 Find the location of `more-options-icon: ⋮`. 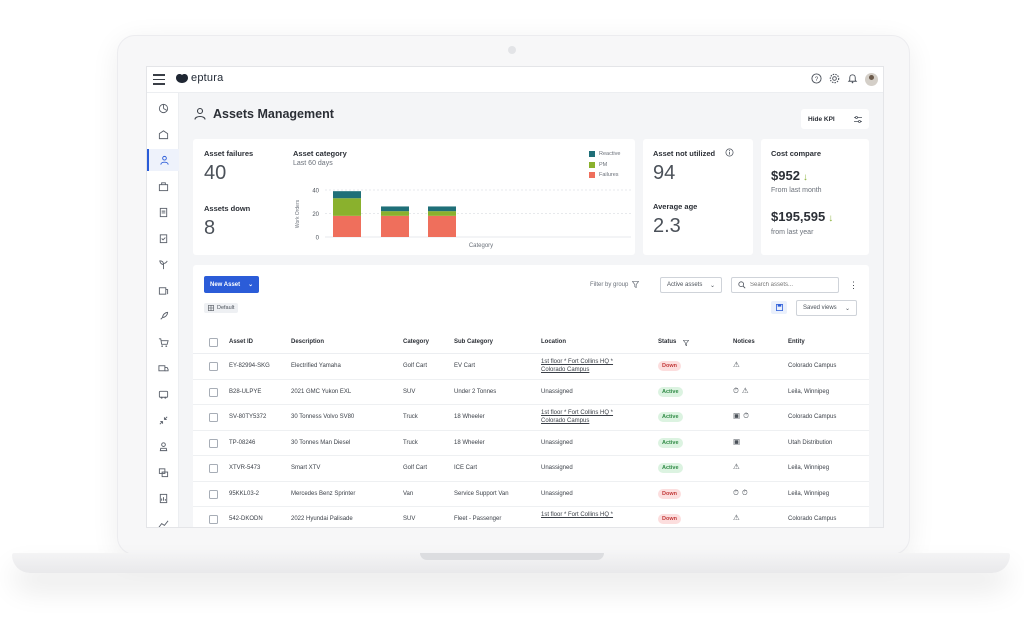

more-options-icon: ⋮ is located at coordinates (853, 285).